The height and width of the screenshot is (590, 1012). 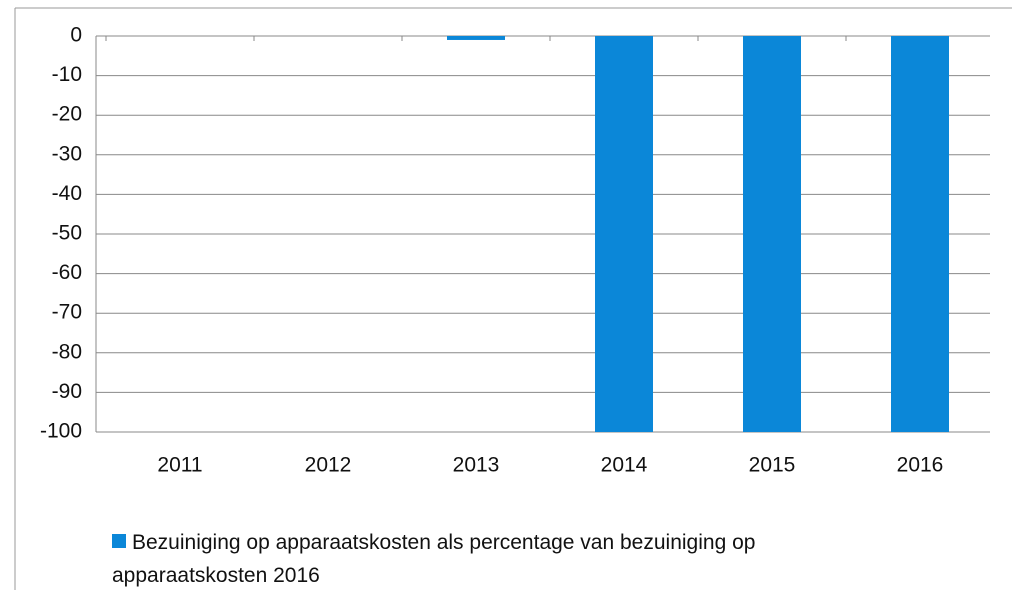 What do you see at coordinates (61, 431) in the screenshot?
I see `y-tick-label: -100` at bounding box center [61, 431].